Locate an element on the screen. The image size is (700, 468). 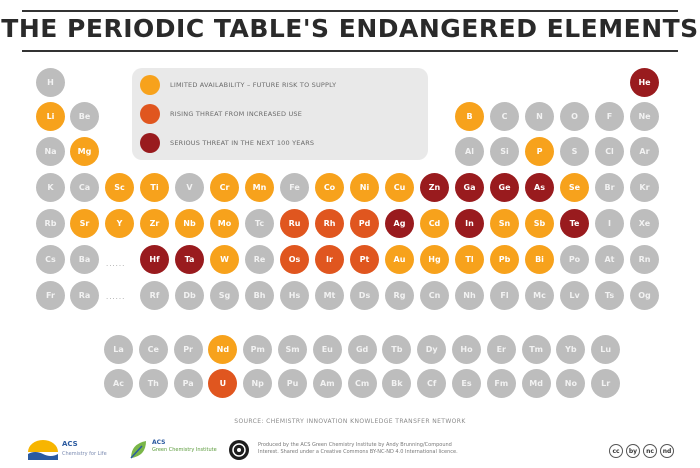
legend-item-rising: RISING THREAT FROM INCREASED USE is located at coordinates (221, 114).